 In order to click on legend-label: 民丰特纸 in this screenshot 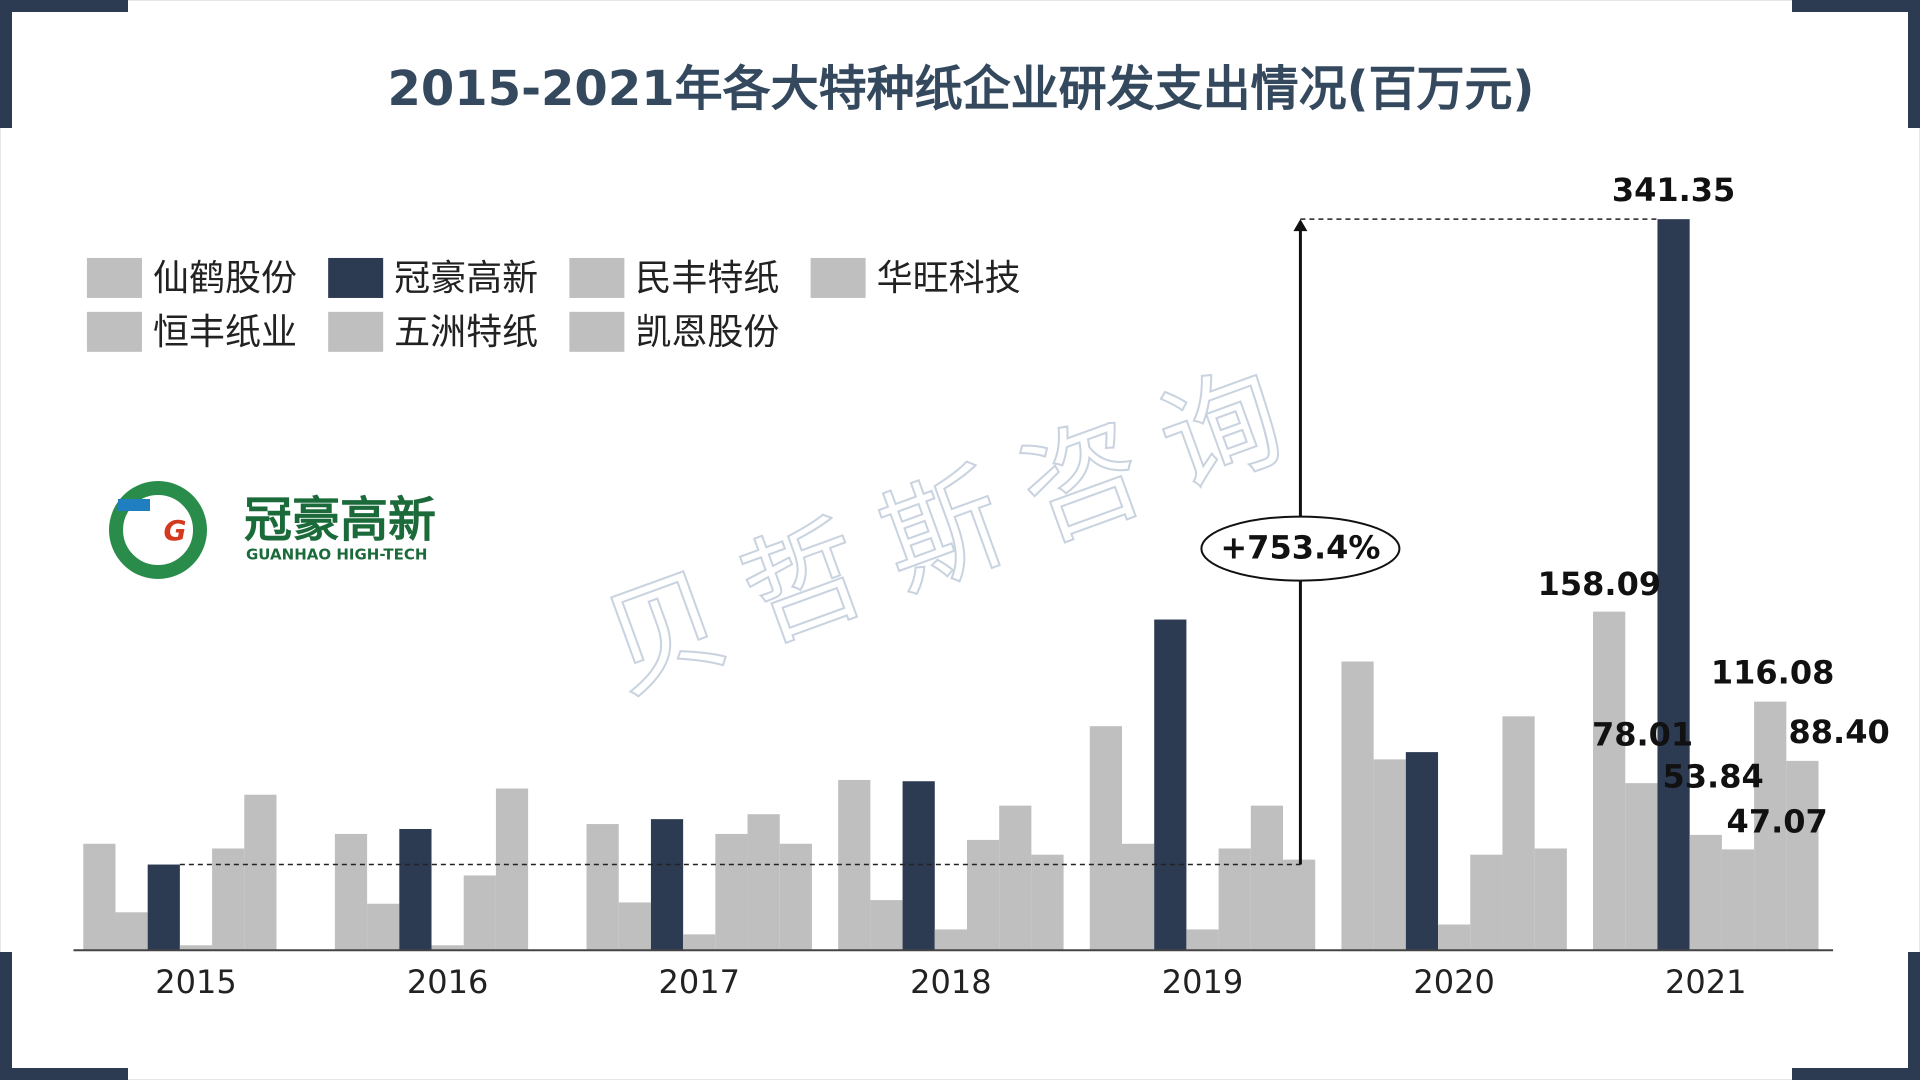, I will do `click(707, 278)`.